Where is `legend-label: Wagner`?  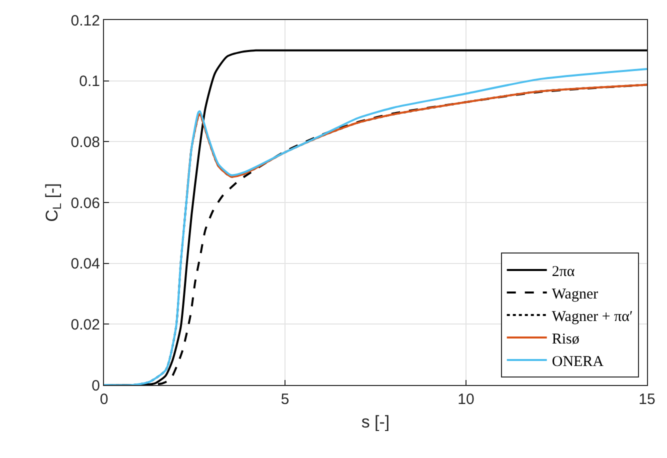 legend-label: Wagner is located at coordinates (575, 294).